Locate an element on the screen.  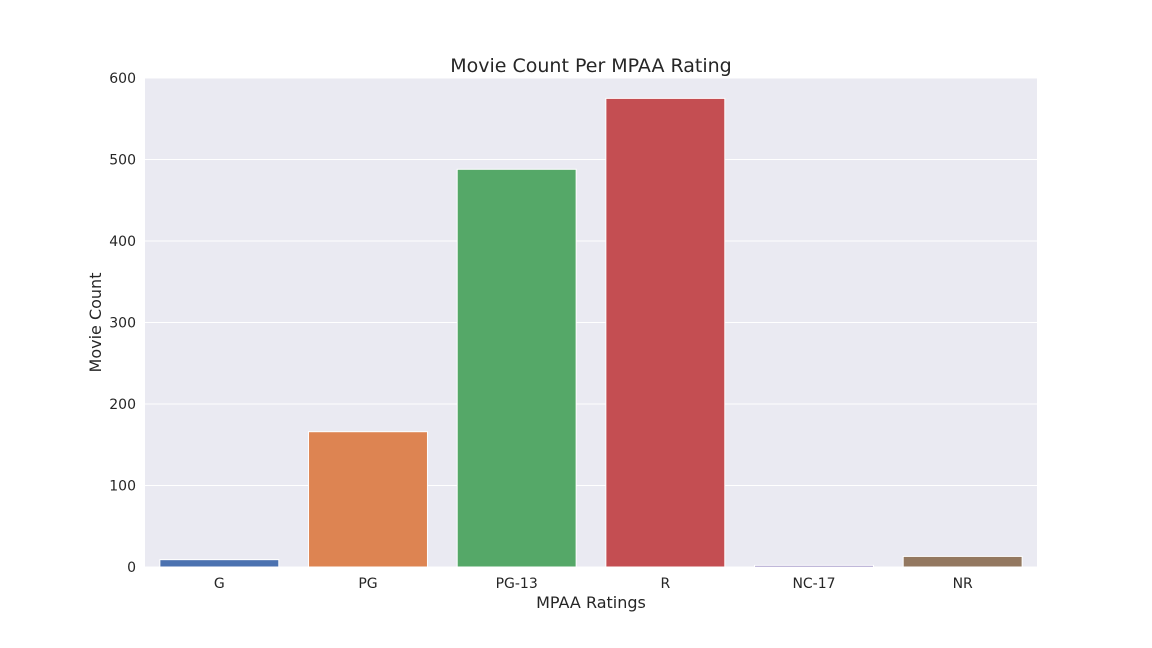
bar-pg is located at coordinates (368, 499).